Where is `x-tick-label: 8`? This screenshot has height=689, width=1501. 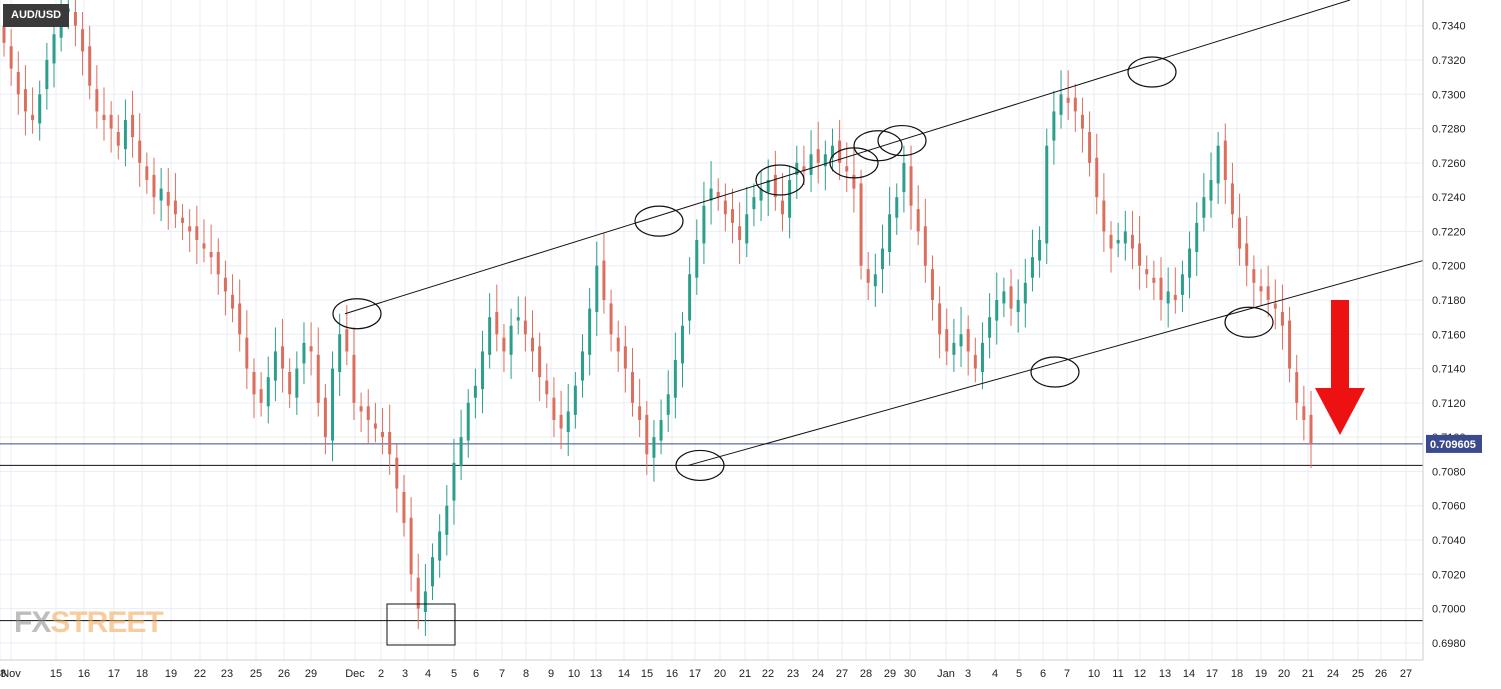 x-tick-label: 8 is located at coordinates (526, 674).